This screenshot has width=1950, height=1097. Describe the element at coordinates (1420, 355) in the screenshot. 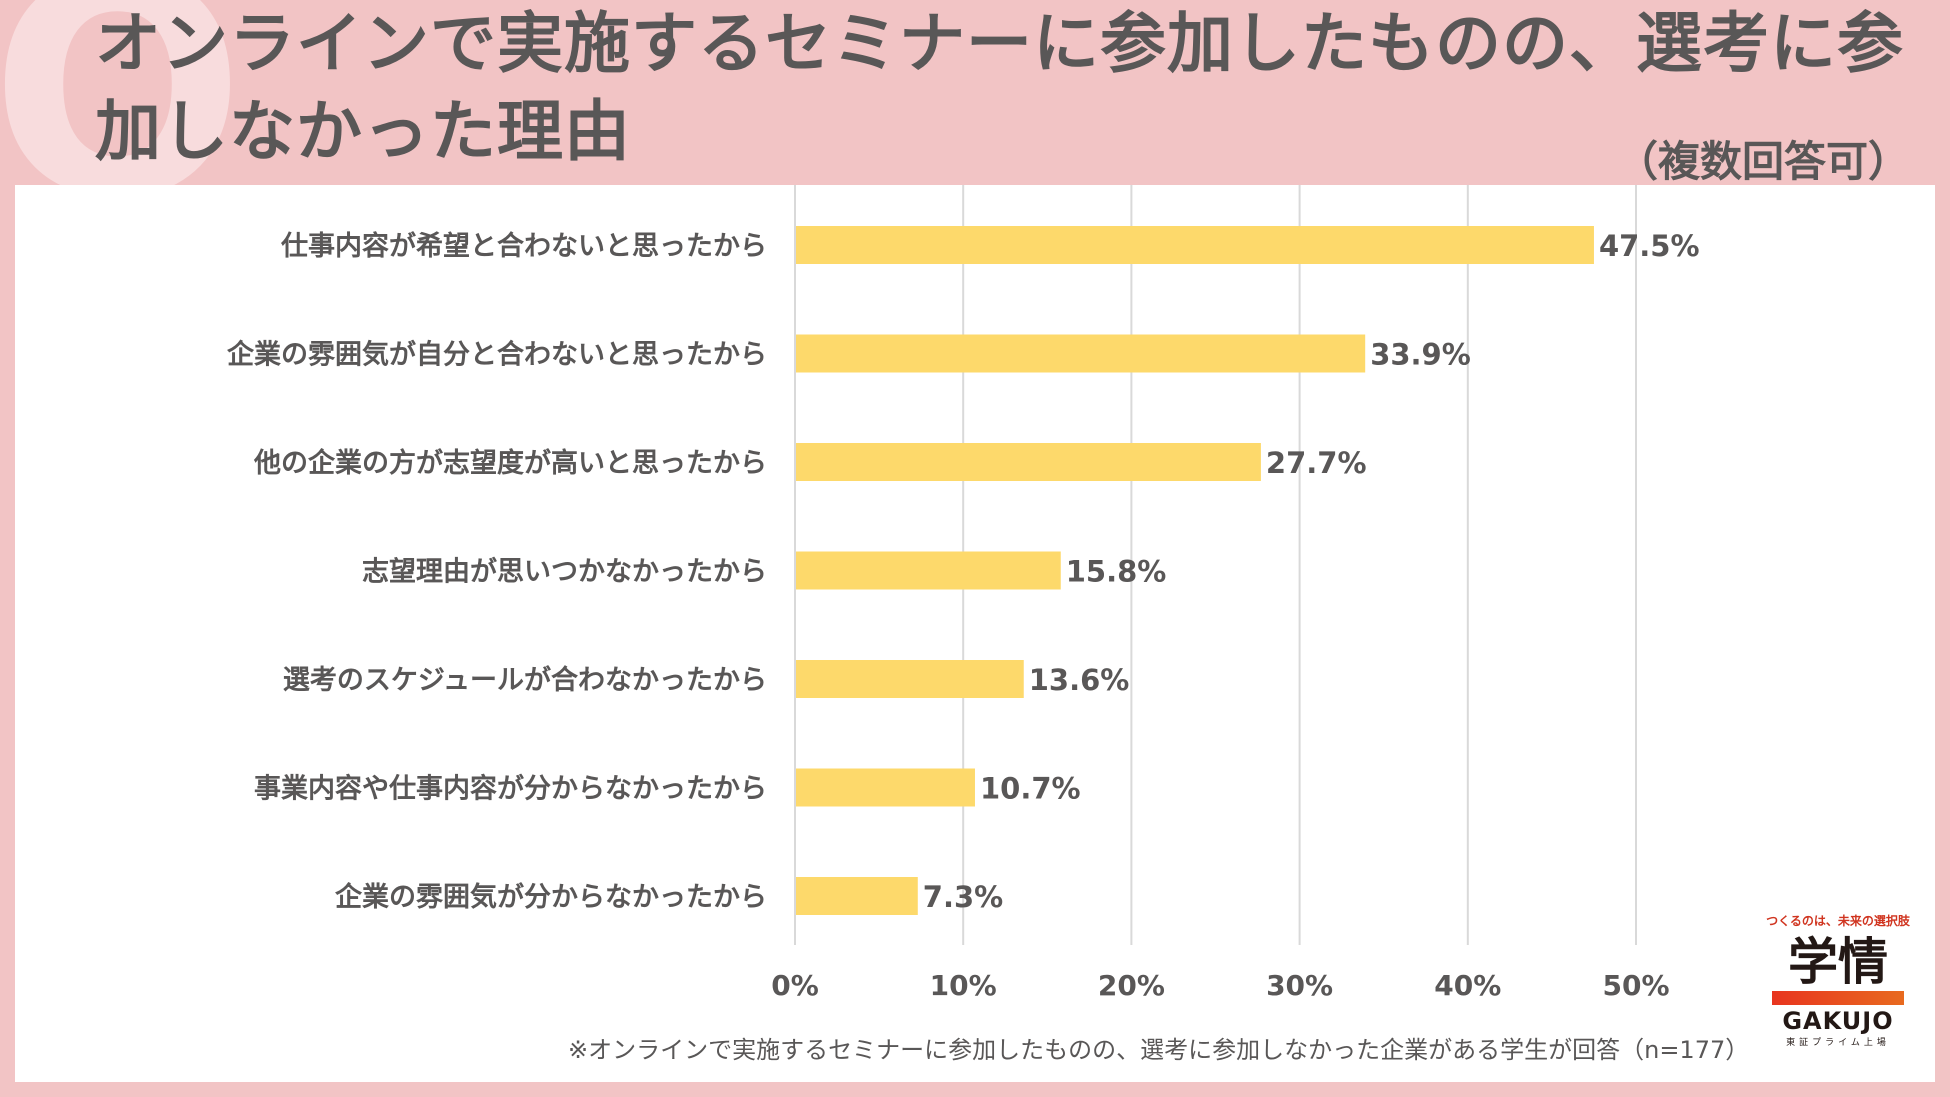

I see `value-label: 33.9%` at that location.